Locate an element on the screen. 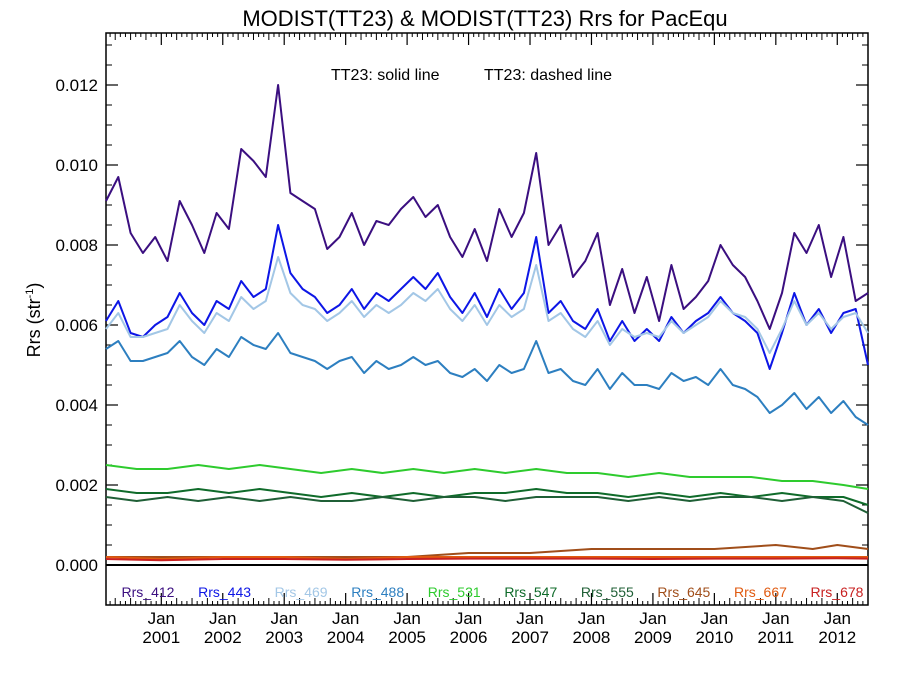 This screenshot has height=675, width=900. legend-item: Rrs_547 is located at coordinates (530, 592).